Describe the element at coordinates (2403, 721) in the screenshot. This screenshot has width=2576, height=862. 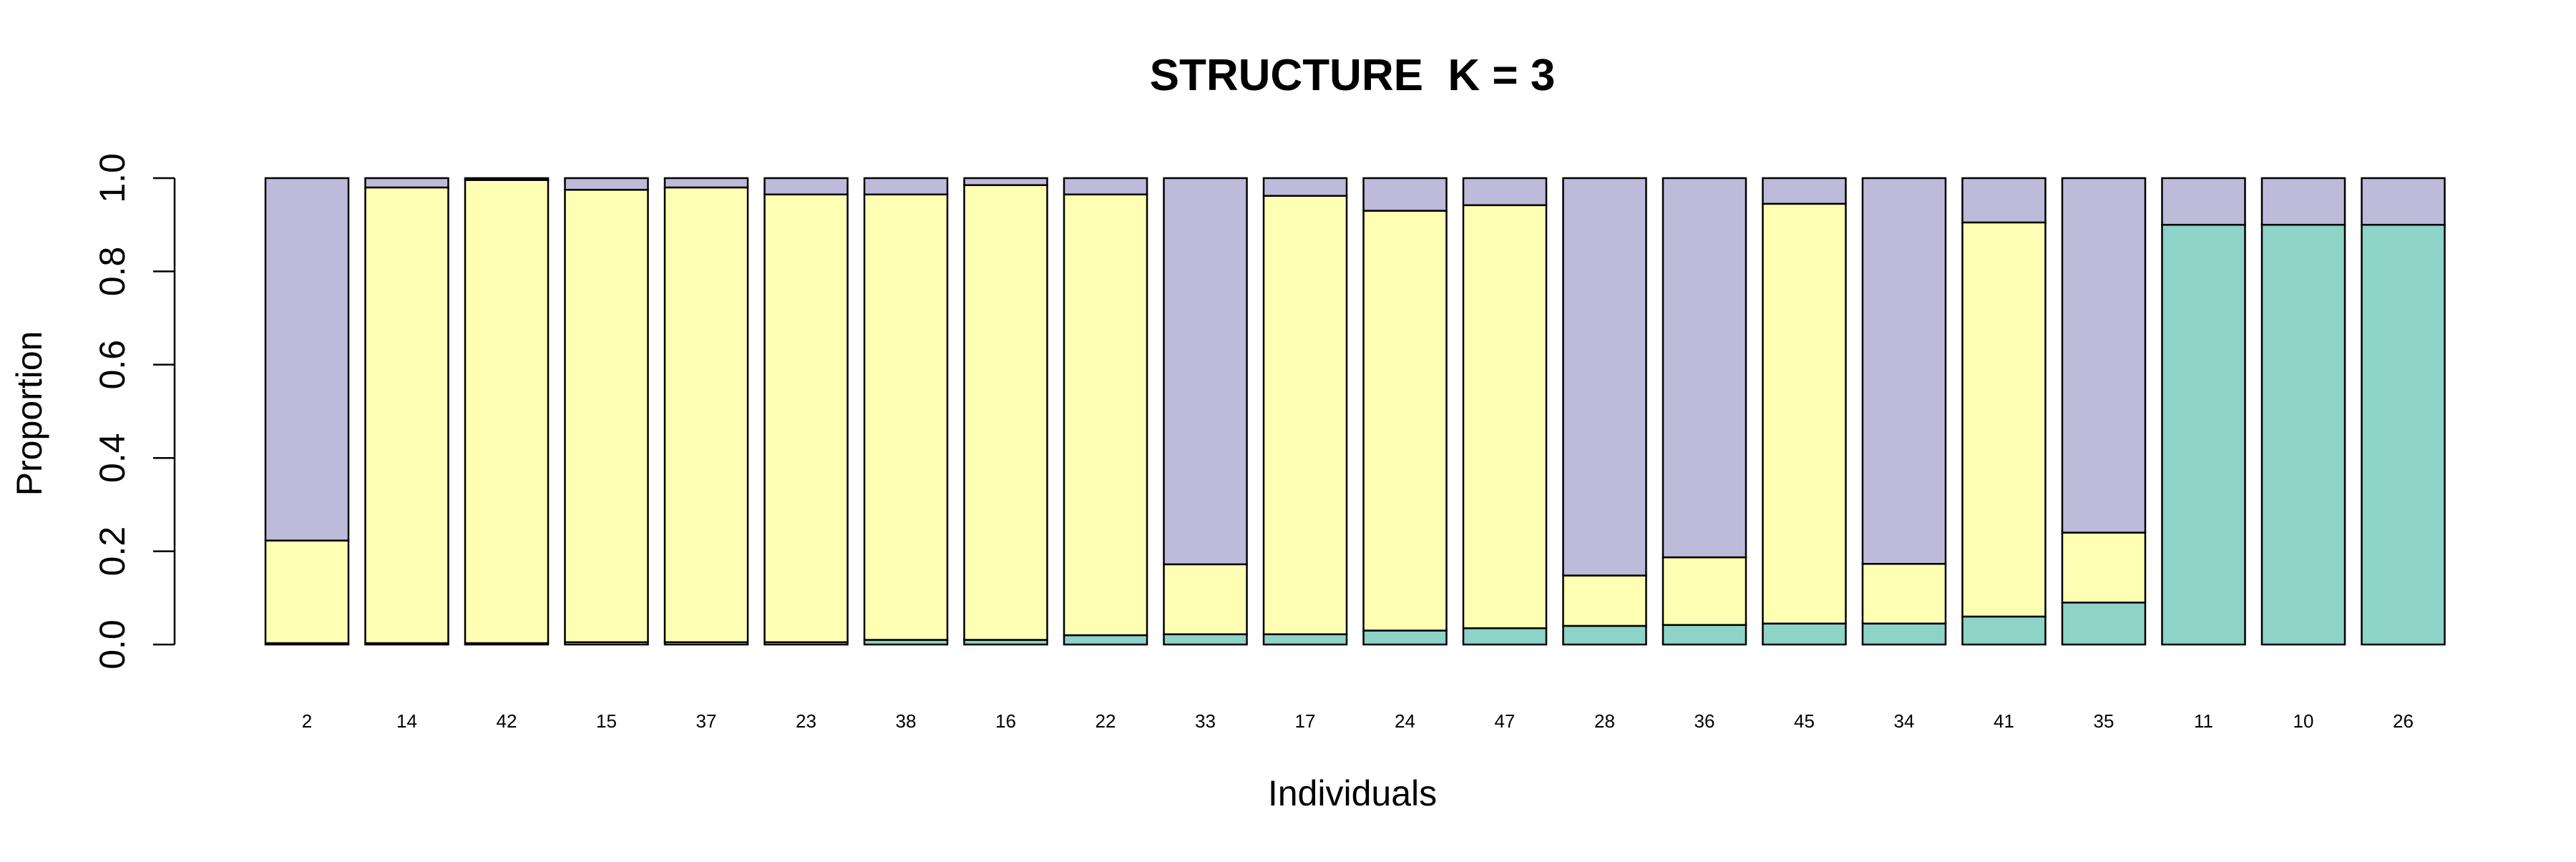
I see `x-tick-label: 26` at that location.